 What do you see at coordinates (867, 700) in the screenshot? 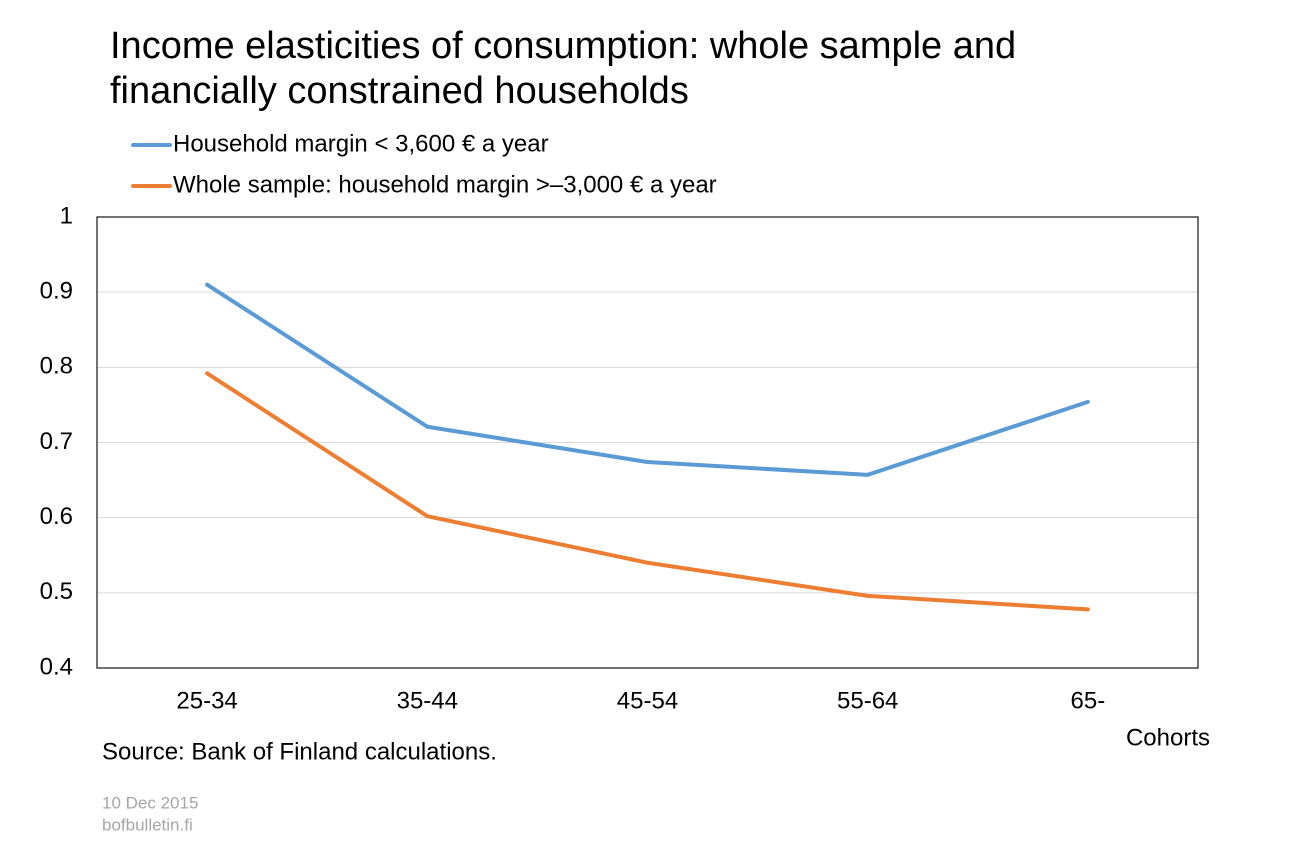
I see `x-tick-label: 55-64` at bounding box center [867, 700].